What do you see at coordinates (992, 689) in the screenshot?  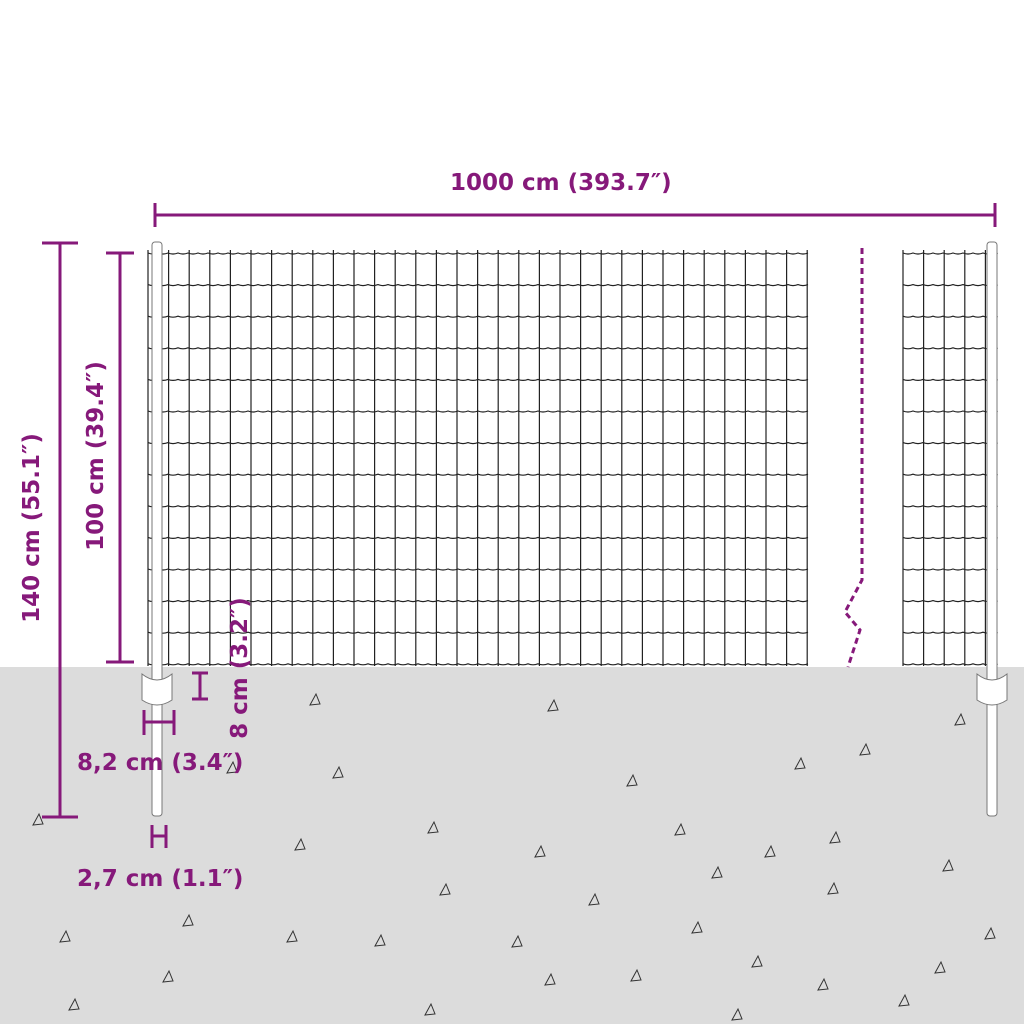 I see `post-plate-right` at bounding box center [992, 689].